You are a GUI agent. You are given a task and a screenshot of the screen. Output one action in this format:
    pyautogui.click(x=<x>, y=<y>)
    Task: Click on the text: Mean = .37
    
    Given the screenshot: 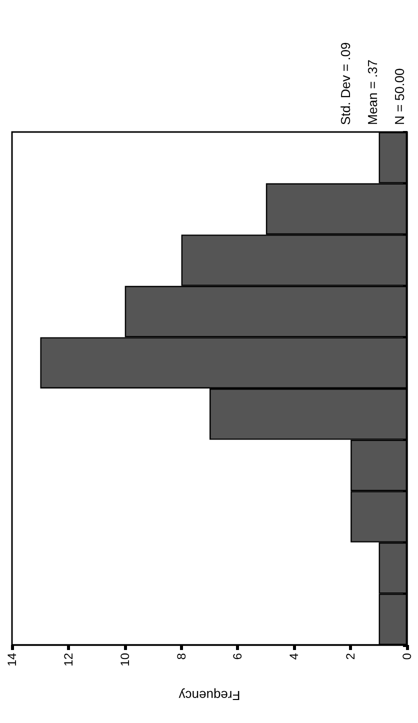 What is the action you would take?
    pyautogui.click(x=372, y=92)
    